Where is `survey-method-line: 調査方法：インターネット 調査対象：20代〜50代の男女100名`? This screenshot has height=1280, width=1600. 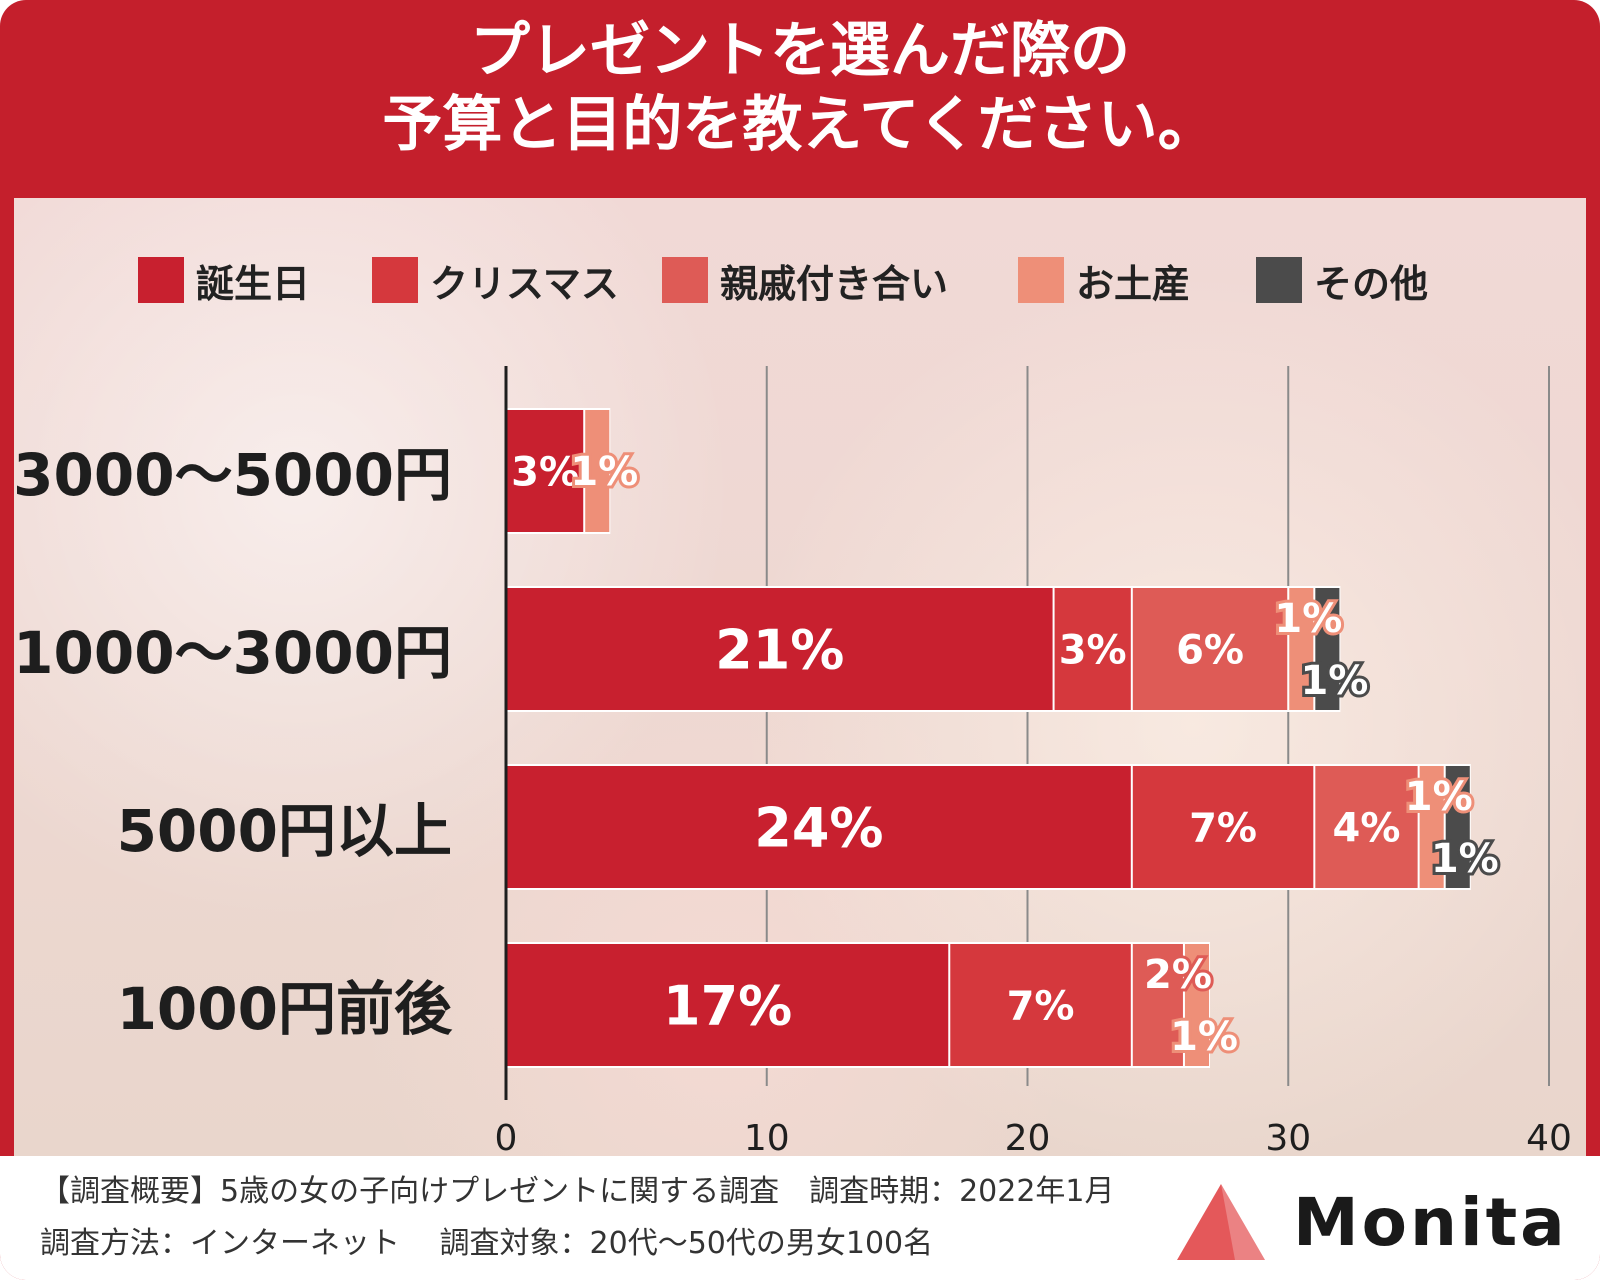 survey-method-line: 調査方法：インターネット 調査対象：20代〜50代の男女100名 is located at coordinates (487, 1243).